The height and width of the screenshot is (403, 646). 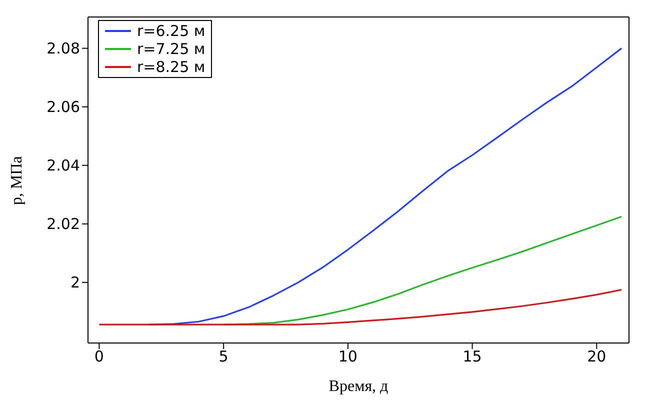 I want to click on legend-label: r=8.25 м, so click(x=171, y=67).